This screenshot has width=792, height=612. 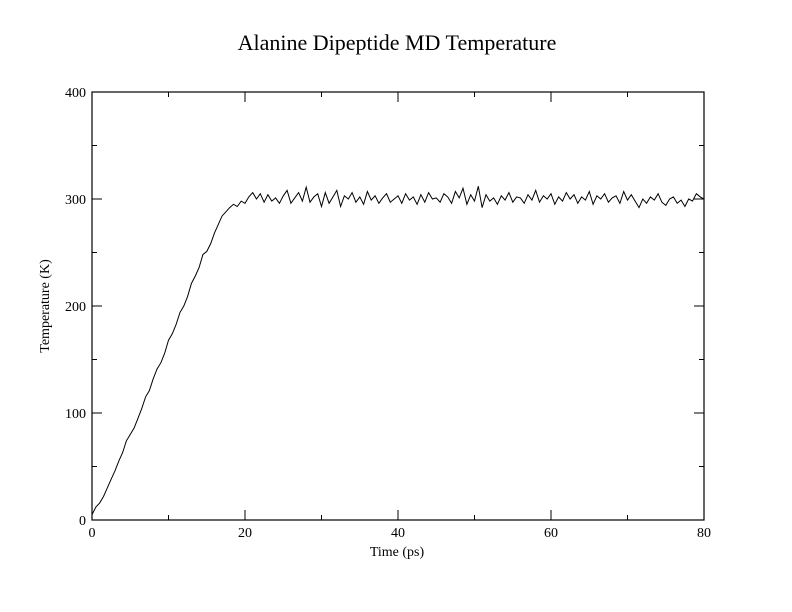 I want to click on x-axis-label: Time (ps), so click(x=397, y=552).